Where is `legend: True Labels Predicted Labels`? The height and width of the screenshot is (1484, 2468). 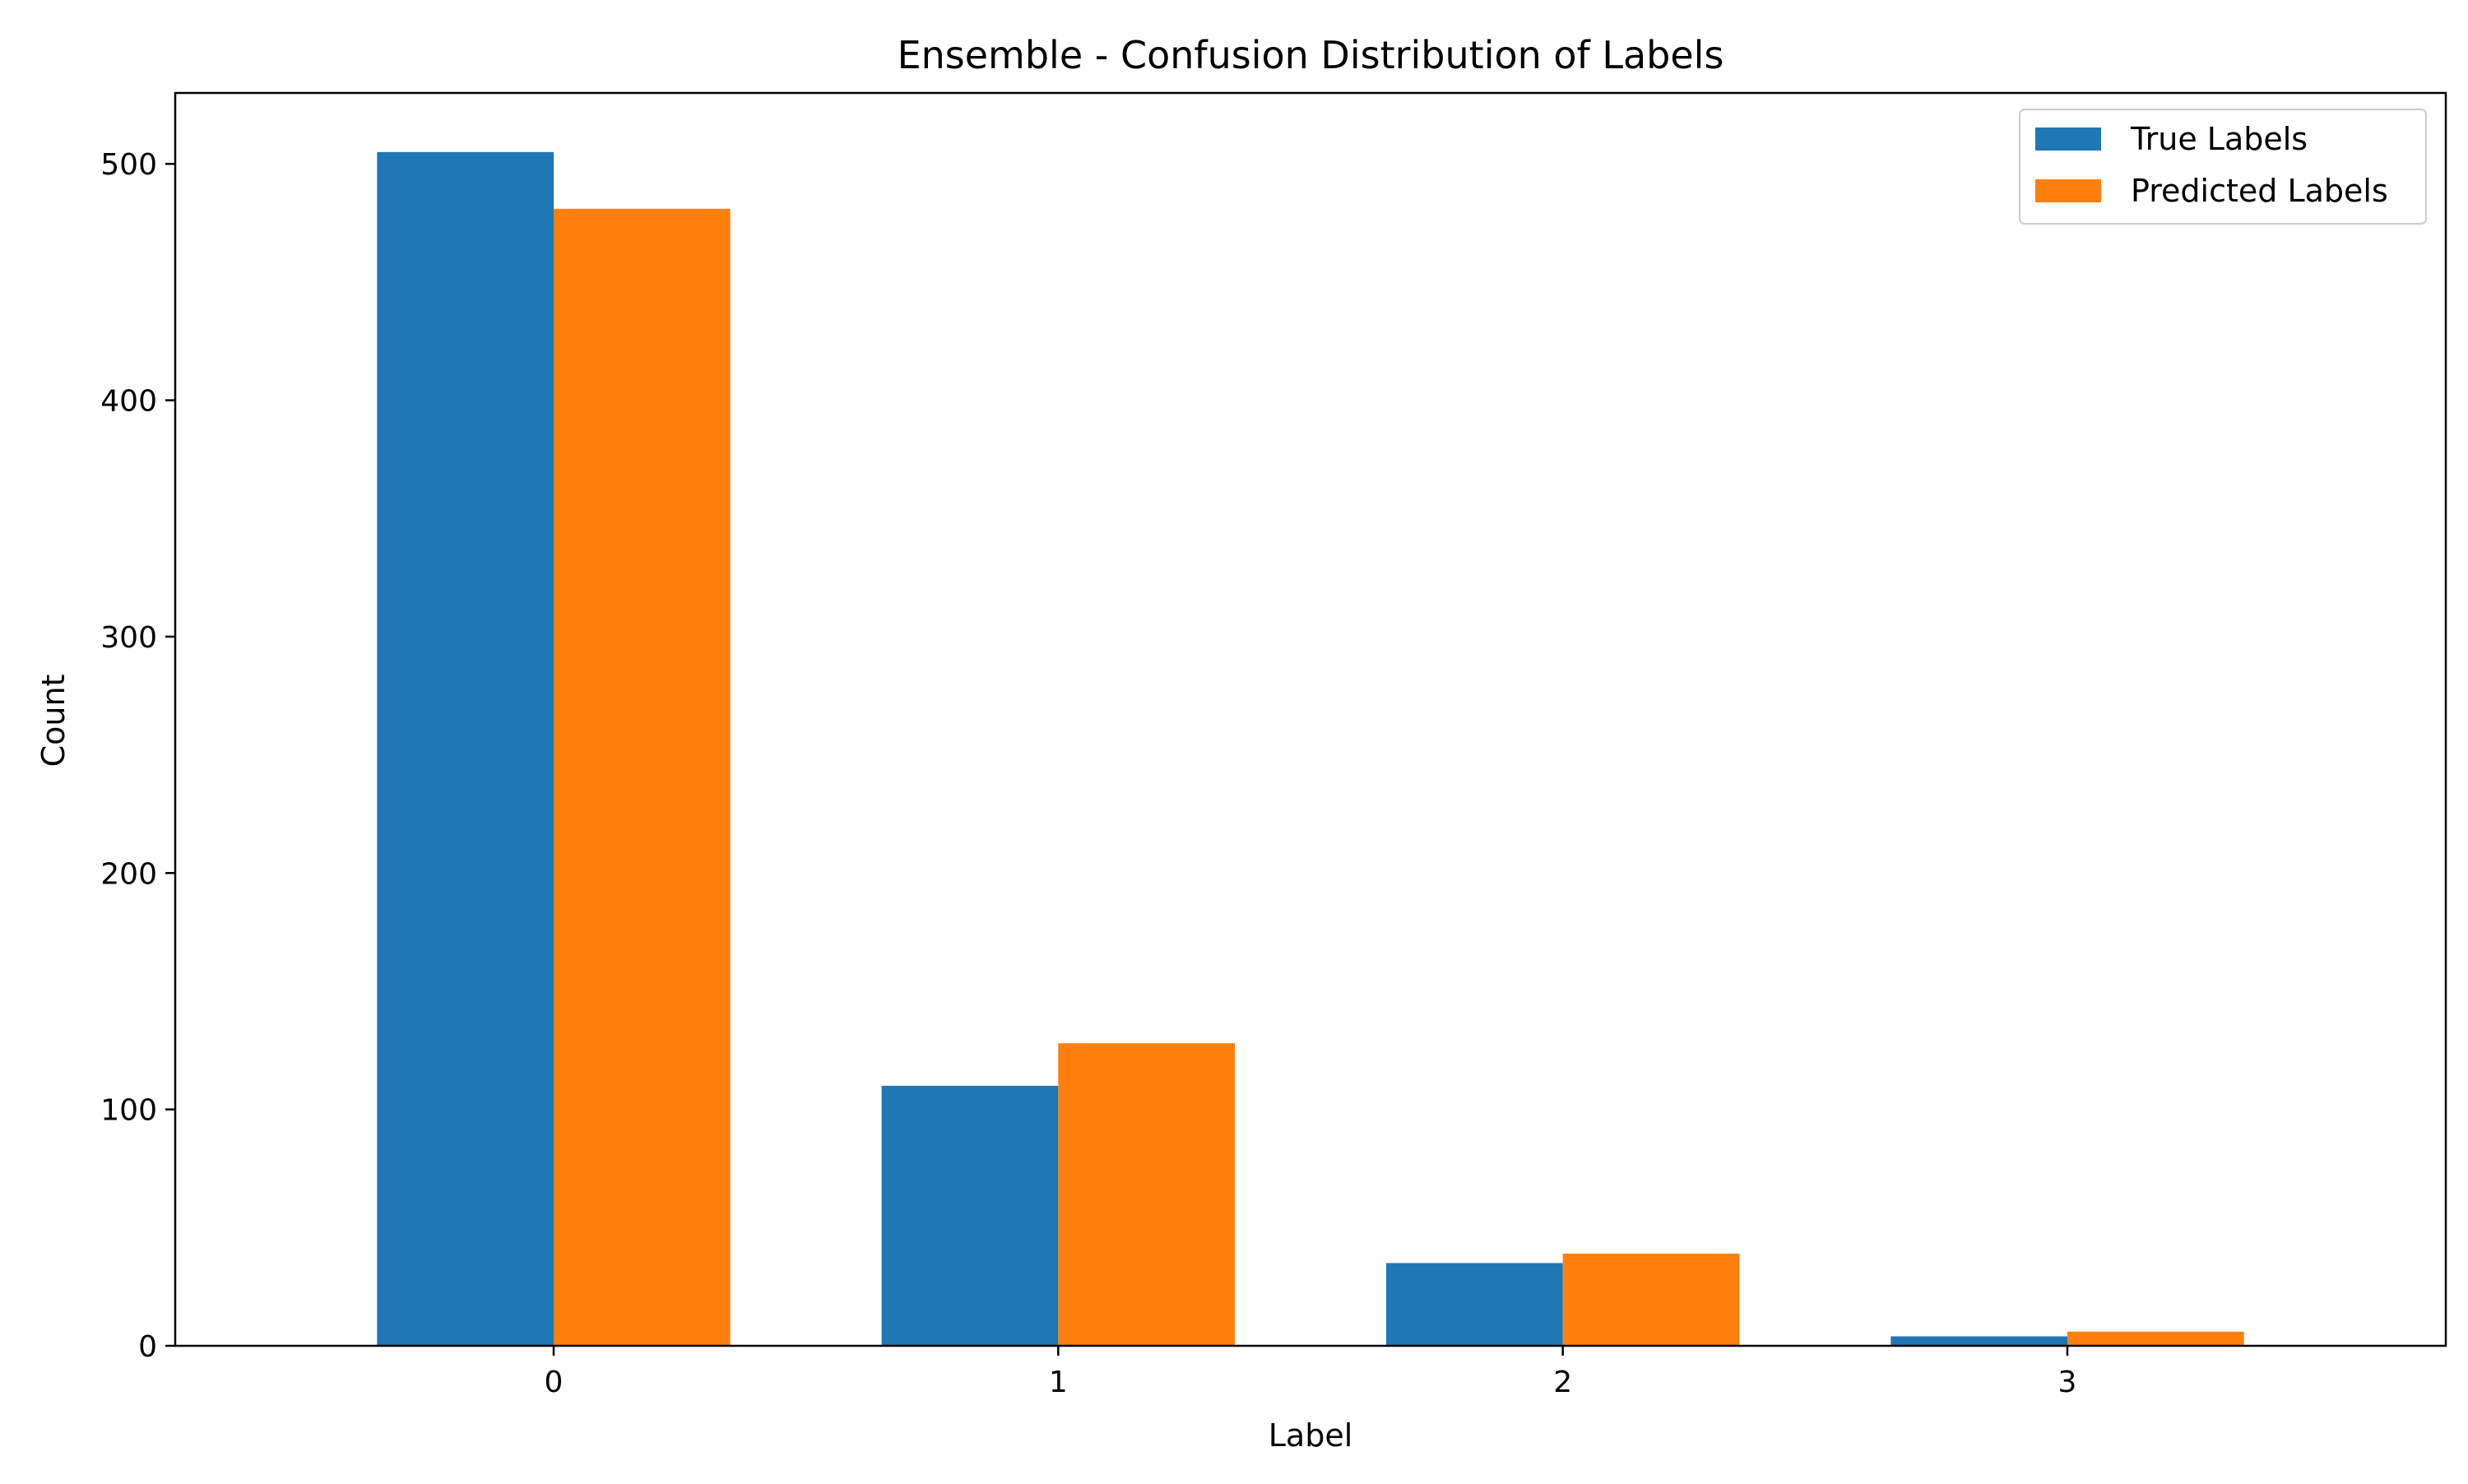 legend: True Labels Predicted Labels is located at coordinates (2223, 167).